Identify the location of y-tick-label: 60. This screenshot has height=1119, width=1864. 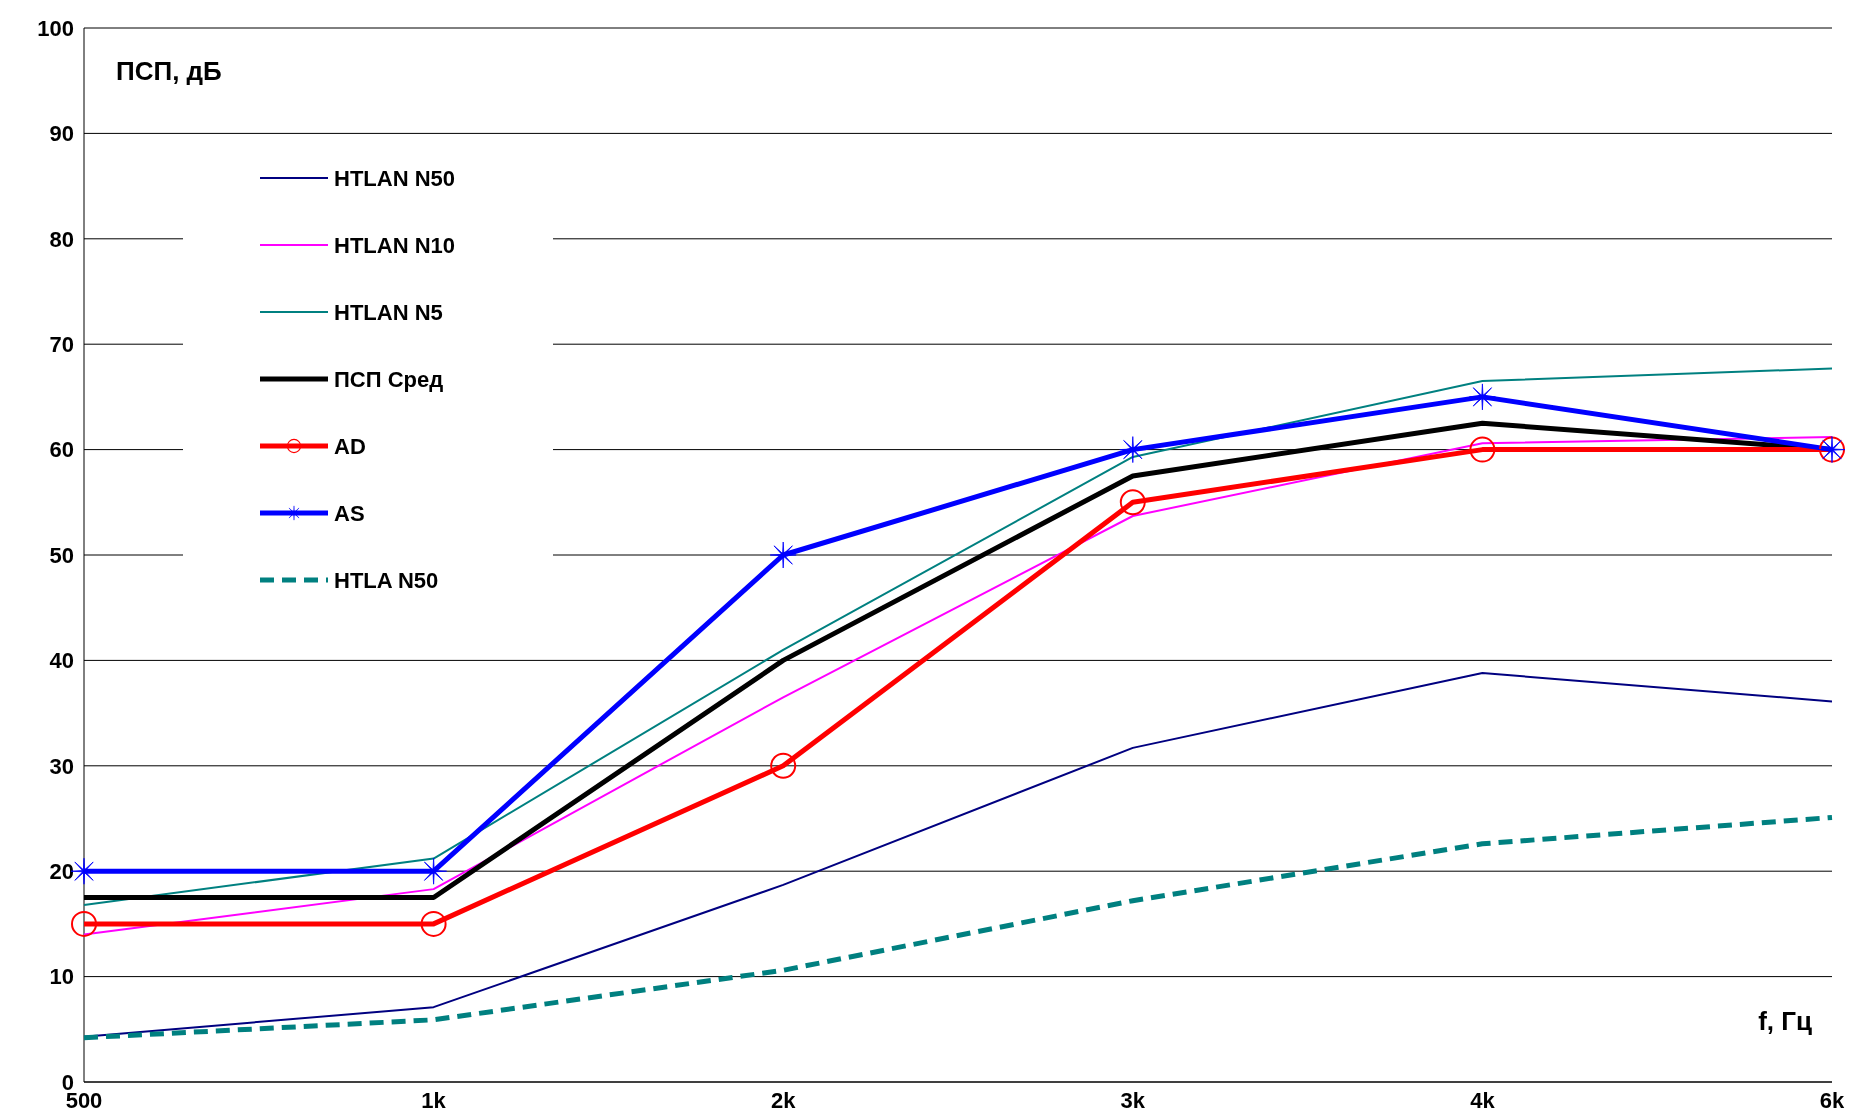
(61, 450).